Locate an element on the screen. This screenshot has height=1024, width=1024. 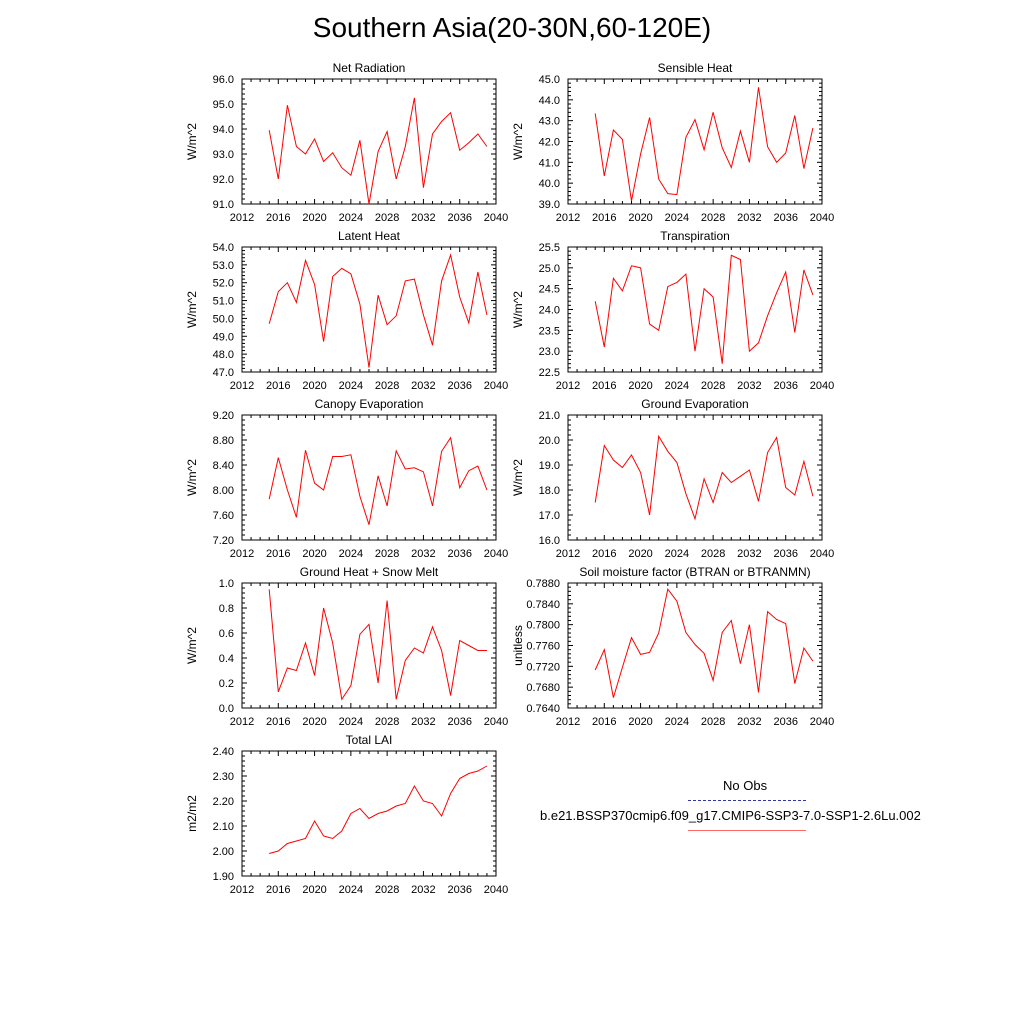
y-tick-label: 23.0 is located at coordinates (549, 352).